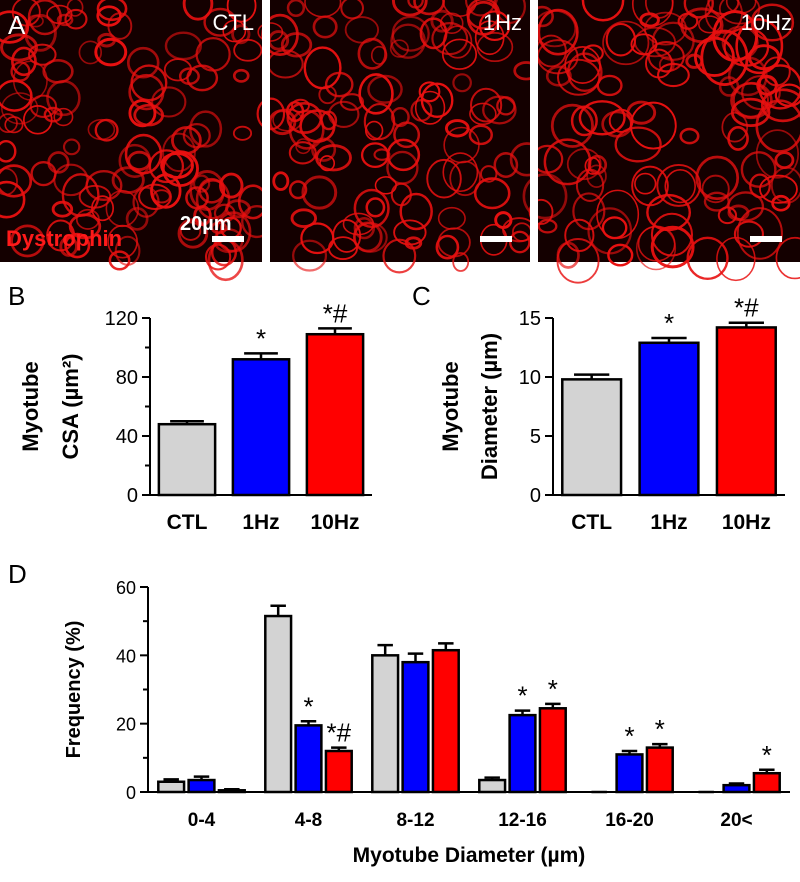 The image size is (800, 882). What do you see at coordinates (17, 25) in the screenshot?
I see `panel-label: A` at bounding box center [17, 25].